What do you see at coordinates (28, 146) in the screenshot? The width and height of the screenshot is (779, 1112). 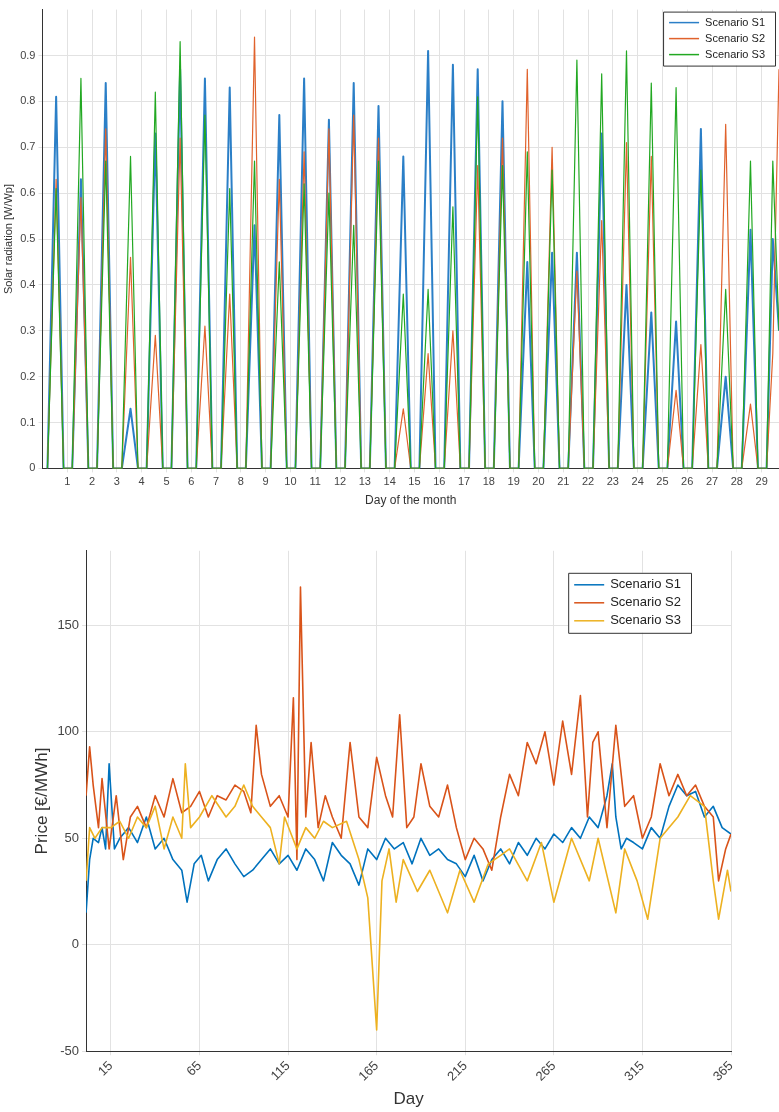 I see `y-tick-label: 0.7` at bounding box center [28, 146].